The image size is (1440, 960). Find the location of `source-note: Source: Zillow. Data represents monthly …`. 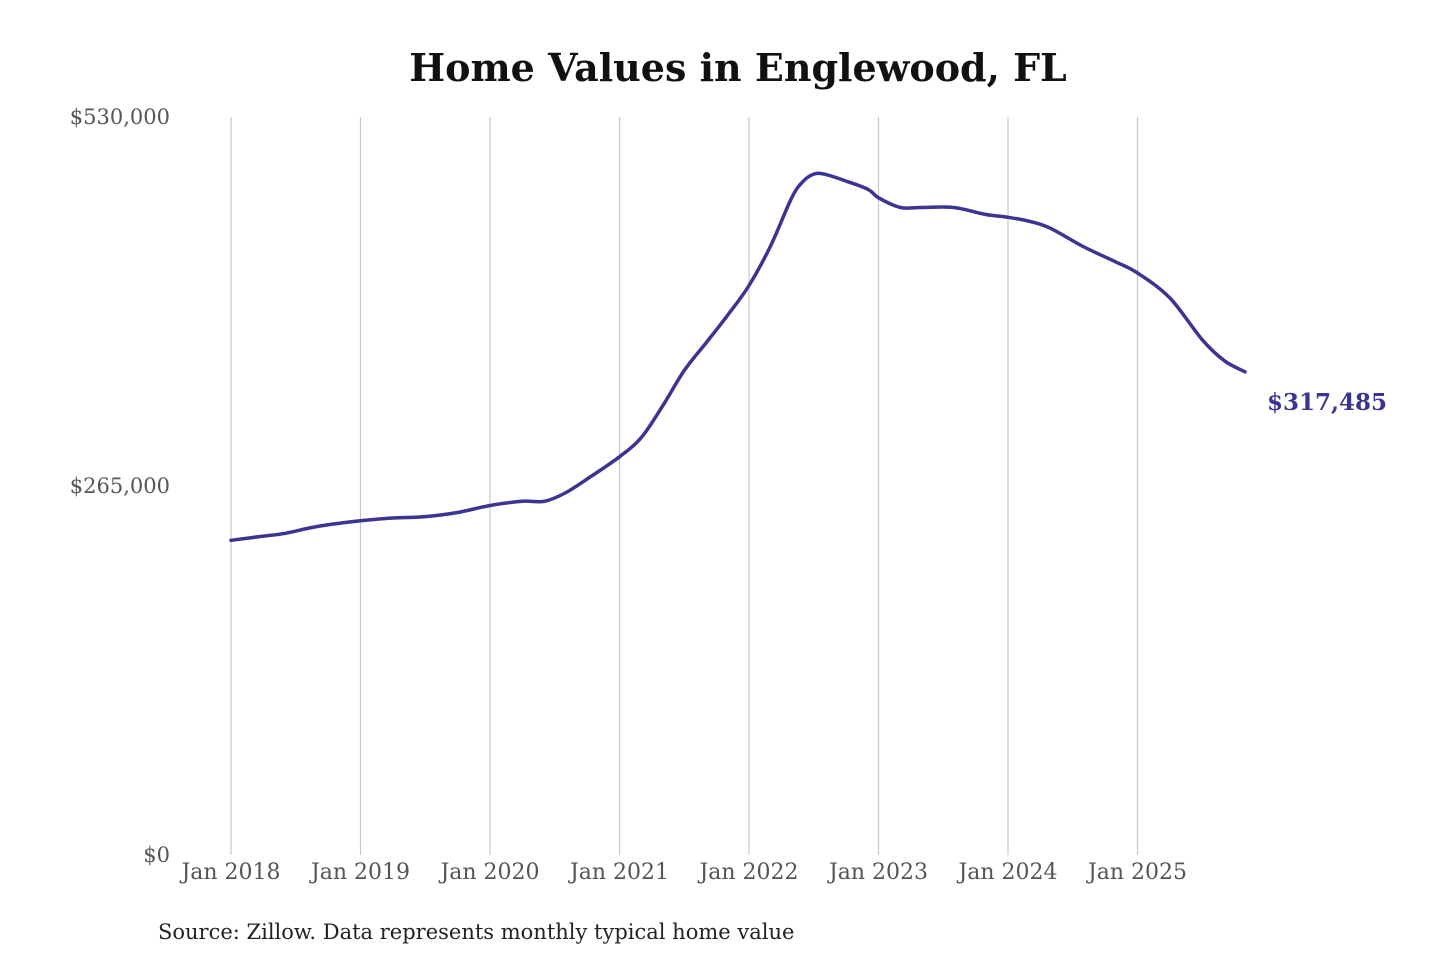

source-note: Source: Zillow. Data represents monthly … is located at coordinates (476, 932).